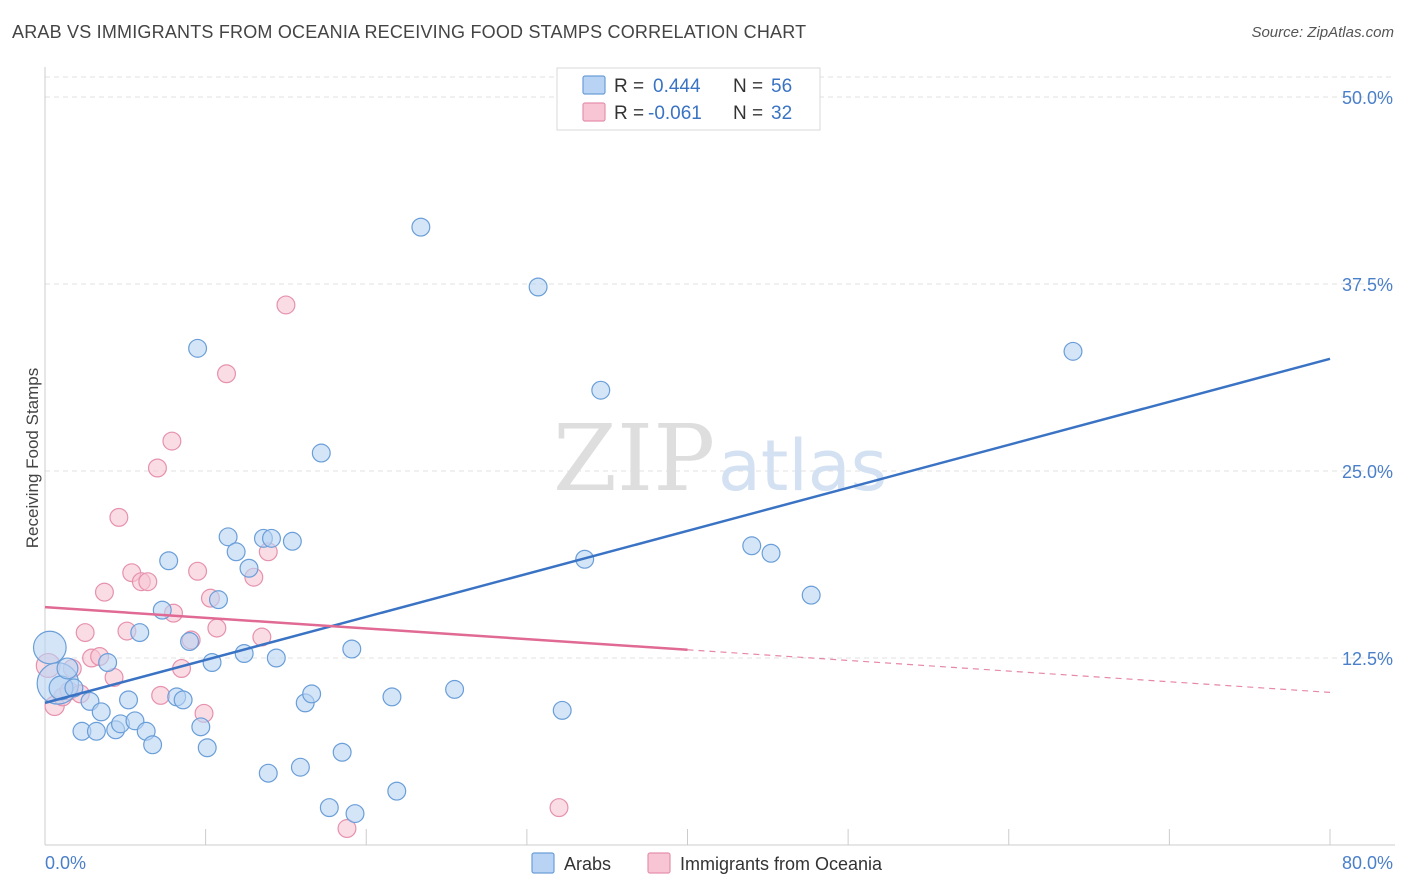  Describe the element at coordinates (659, 863) in the screenshot. I see `bottom-legend-swatch-oceania` at that location.